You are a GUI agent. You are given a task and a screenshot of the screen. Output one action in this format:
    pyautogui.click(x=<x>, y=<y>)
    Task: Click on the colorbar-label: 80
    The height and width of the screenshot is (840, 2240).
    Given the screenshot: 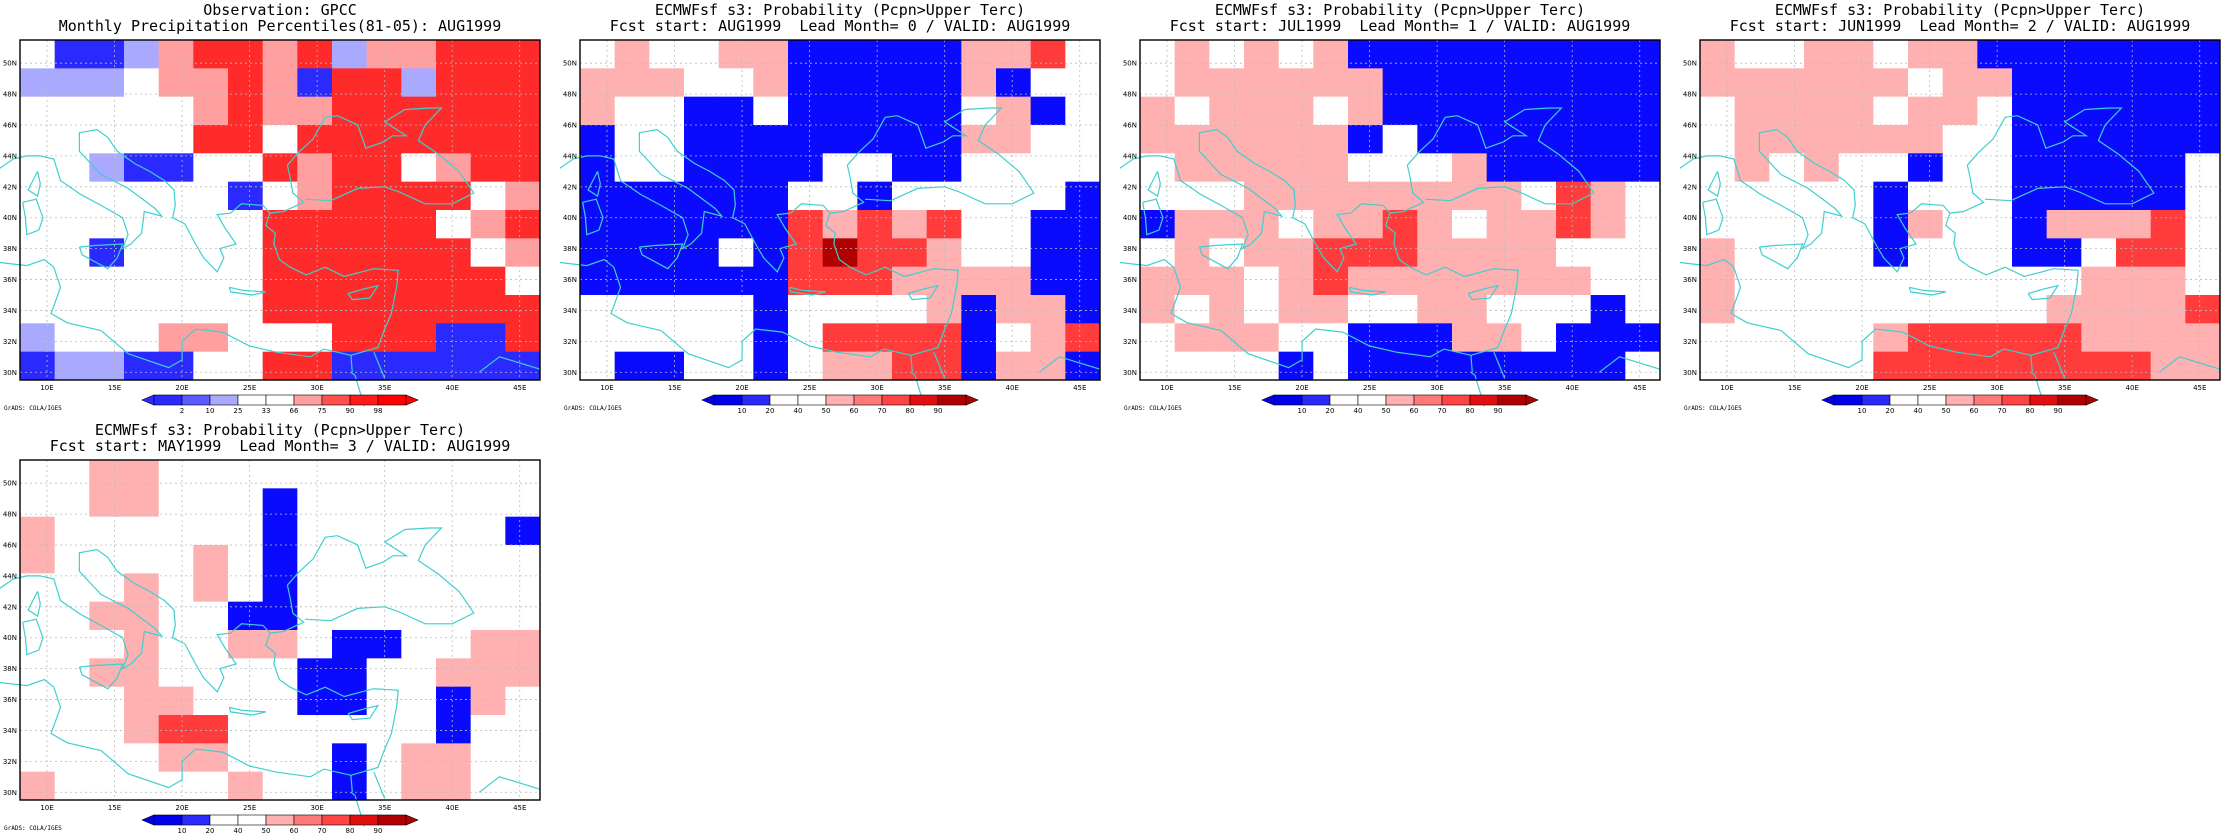 What is the action you would take?
    pyautogui.click(x=2030, y=411)
    